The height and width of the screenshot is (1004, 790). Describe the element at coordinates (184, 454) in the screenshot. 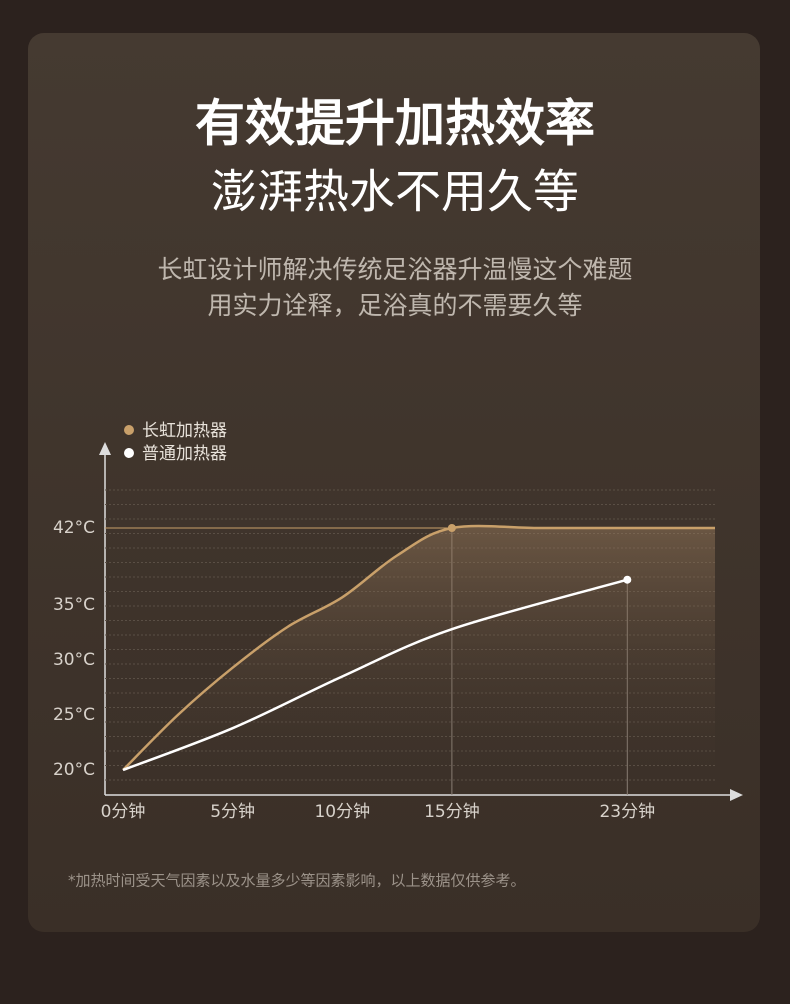

I see `legend-label: 普通加热器` at that location.